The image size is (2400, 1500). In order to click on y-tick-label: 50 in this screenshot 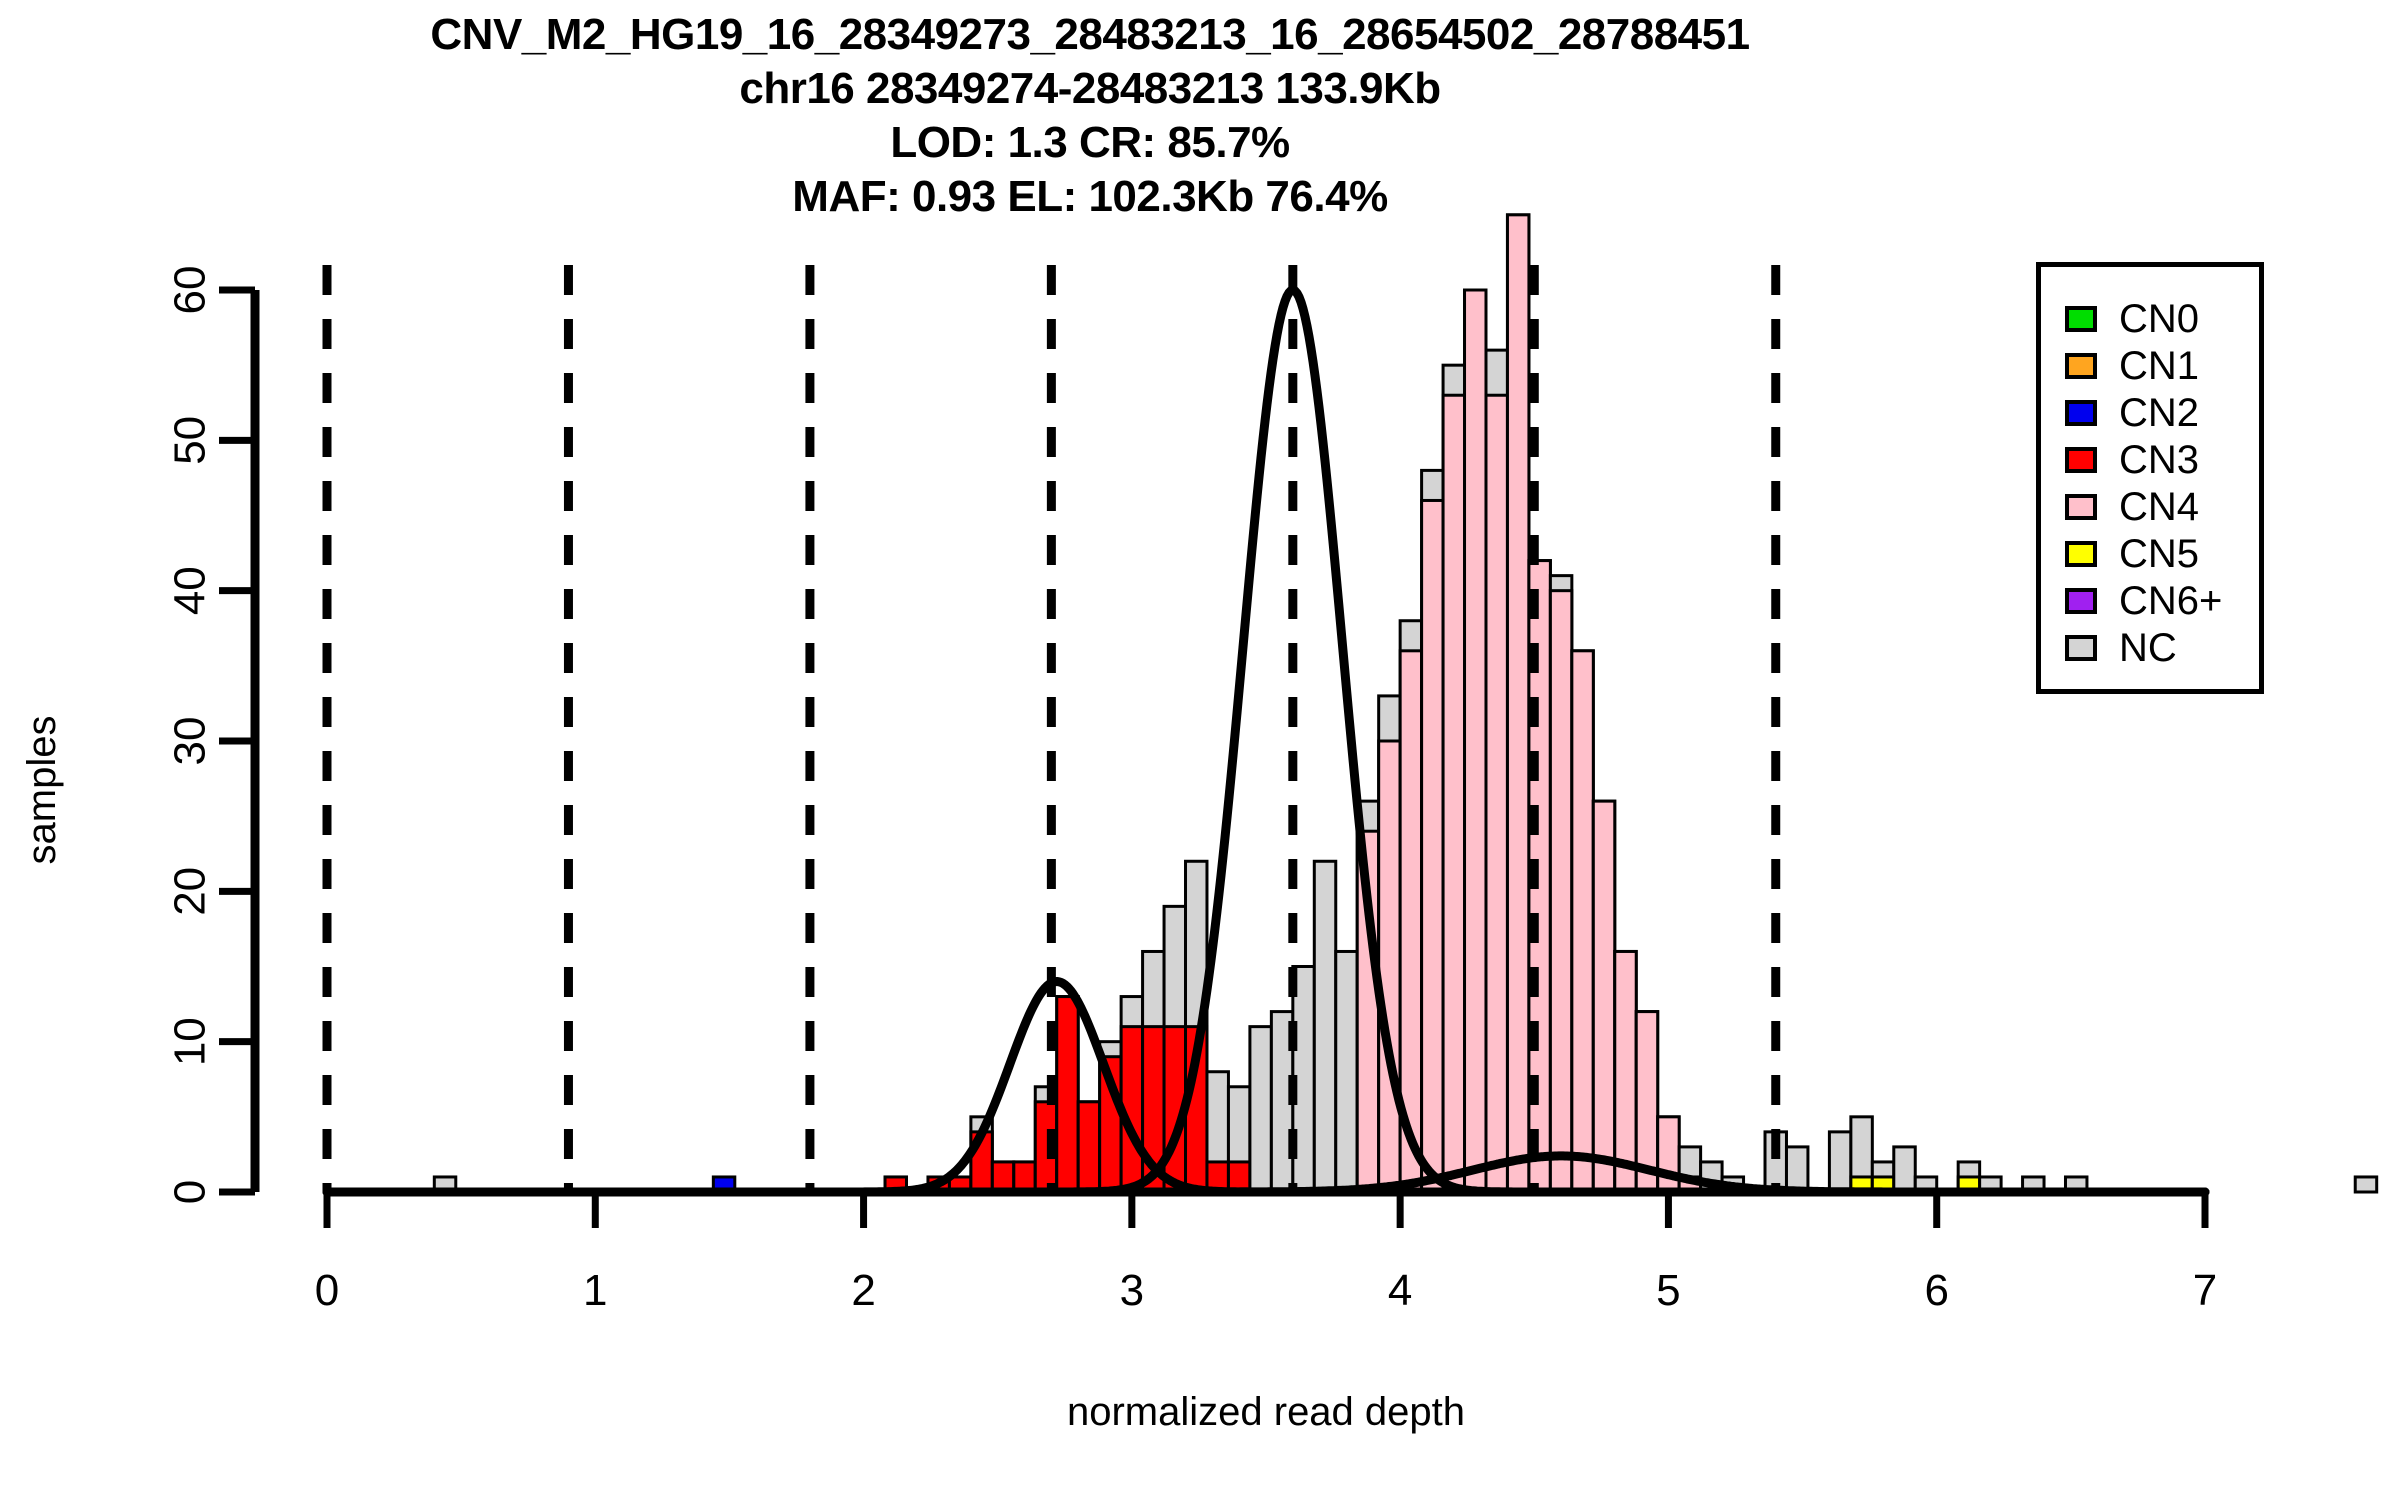, I will do `click(190, 440)`.